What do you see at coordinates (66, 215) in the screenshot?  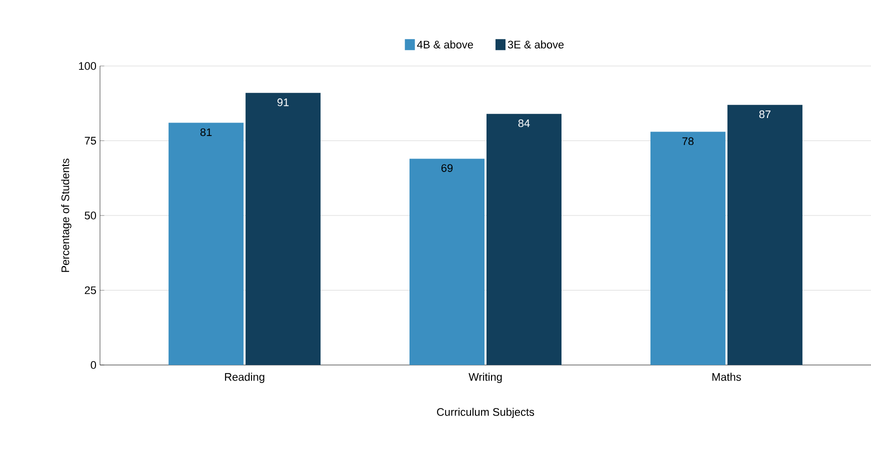 I see `y-axis-title: Percentage of Students` at bounding box center [66, 215].